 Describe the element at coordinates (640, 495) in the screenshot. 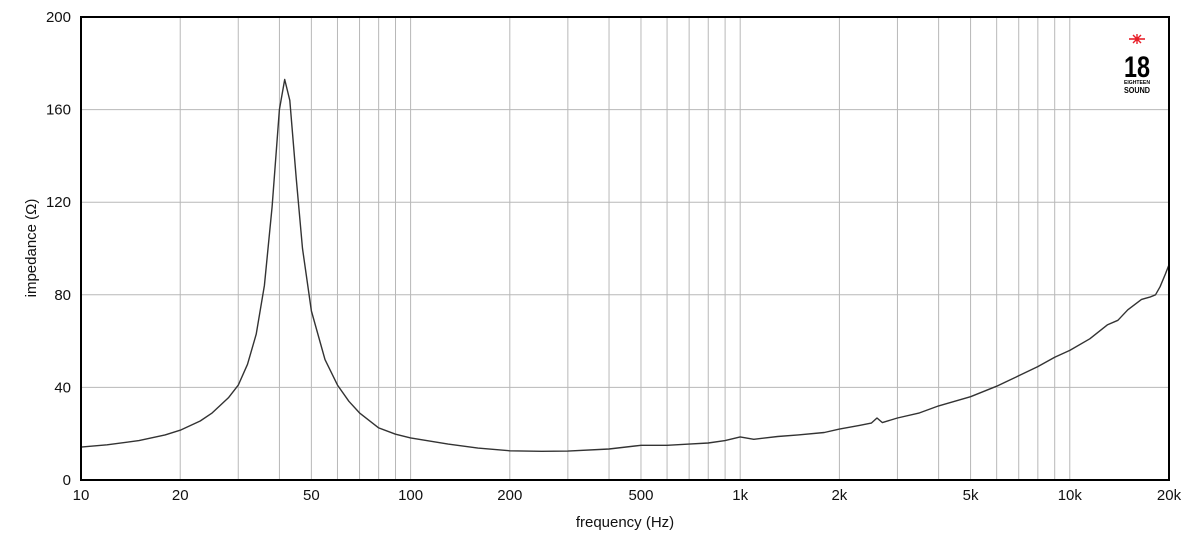

I see `x-tick-label: 500` at that location.